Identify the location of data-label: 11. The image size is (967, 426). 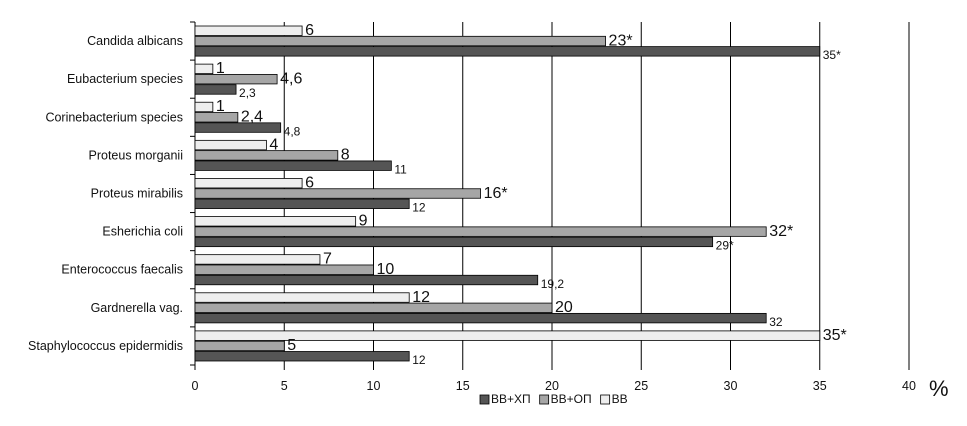
(400, 169).